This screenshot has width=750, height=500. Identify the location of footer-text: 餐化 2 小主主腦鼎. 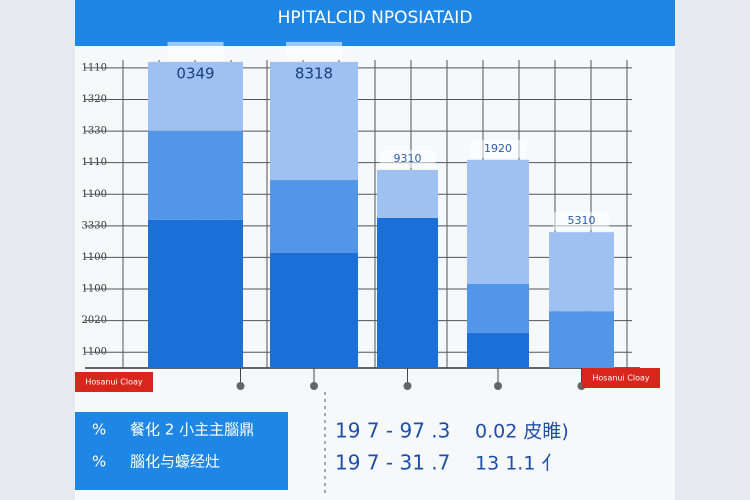
(192, 430).